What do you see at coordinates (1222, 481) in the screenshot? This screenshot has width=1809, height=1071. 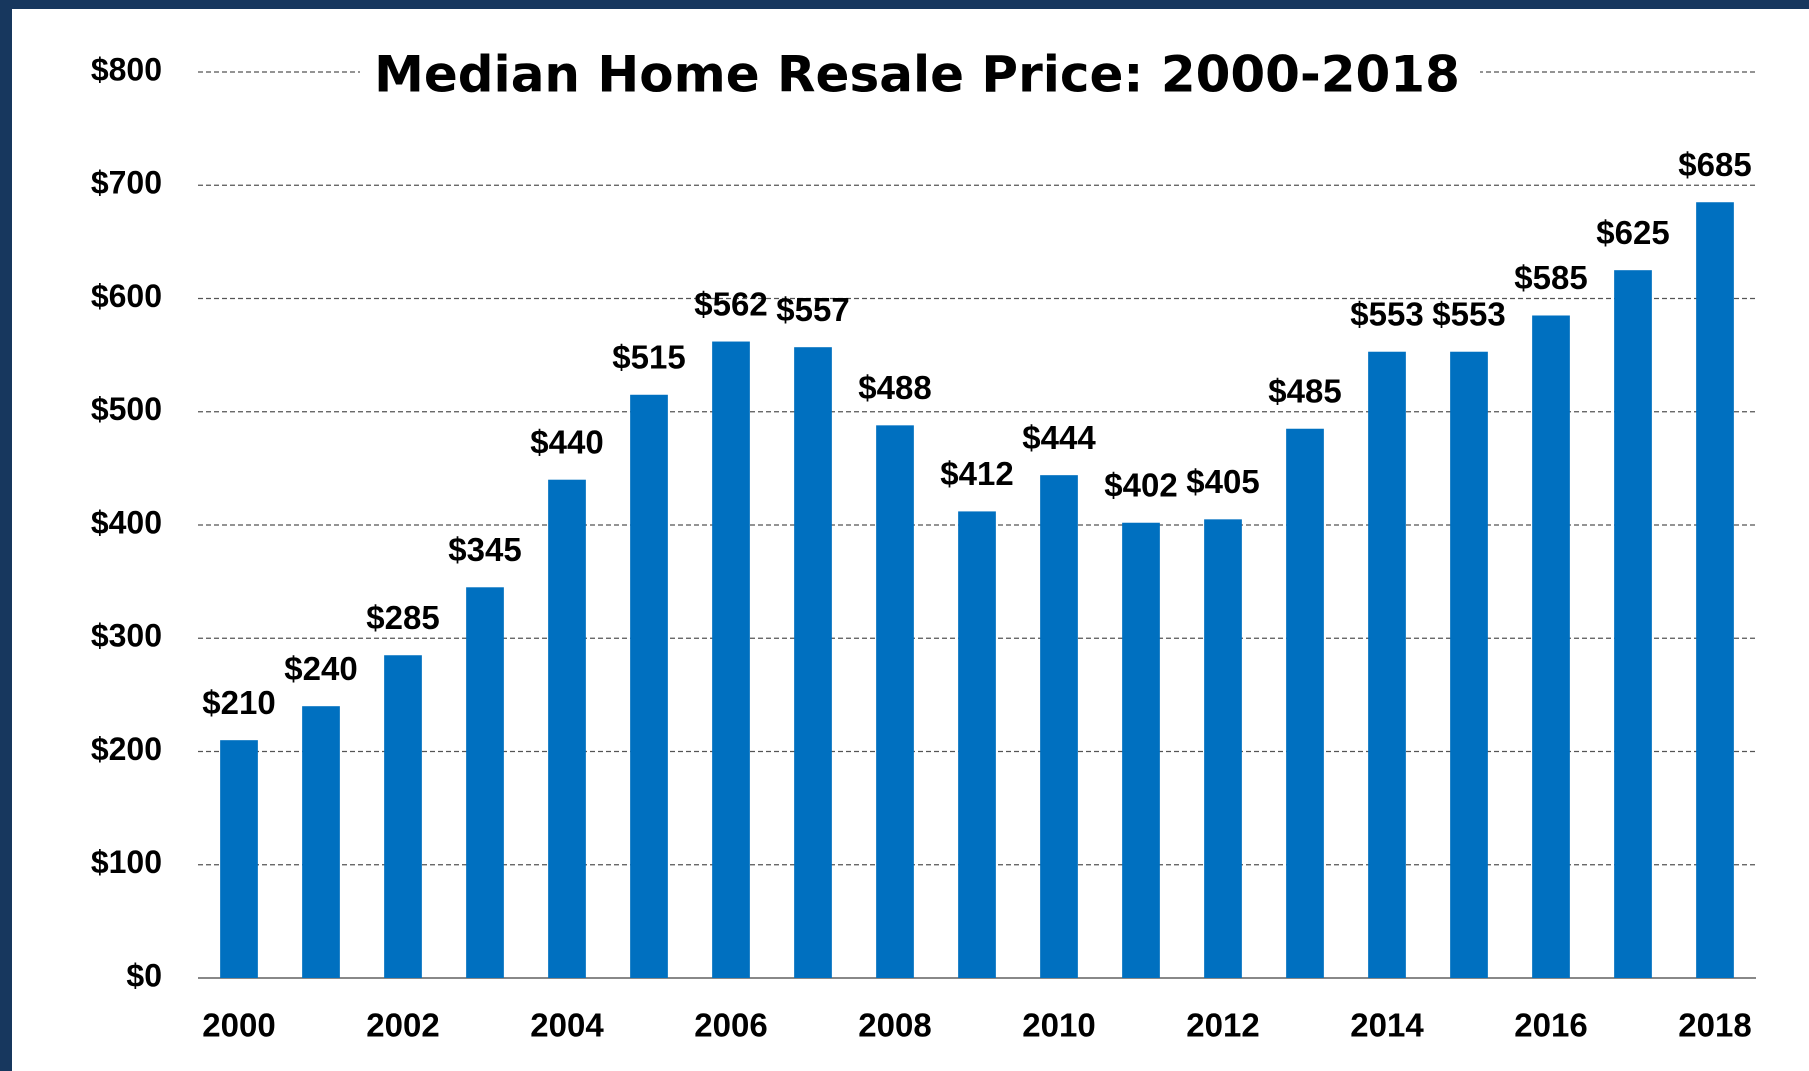 I see `data-label: $405` at bounding box center [1222, 481].